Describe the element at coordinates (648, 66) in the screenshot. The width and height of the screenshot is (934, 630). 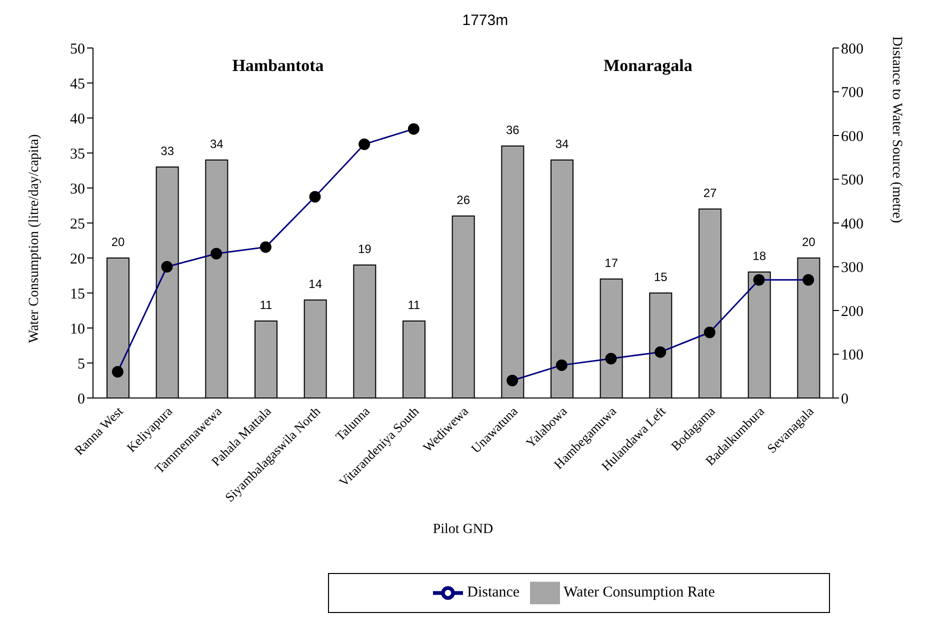
I see `annotation: Monaragala` at that location.